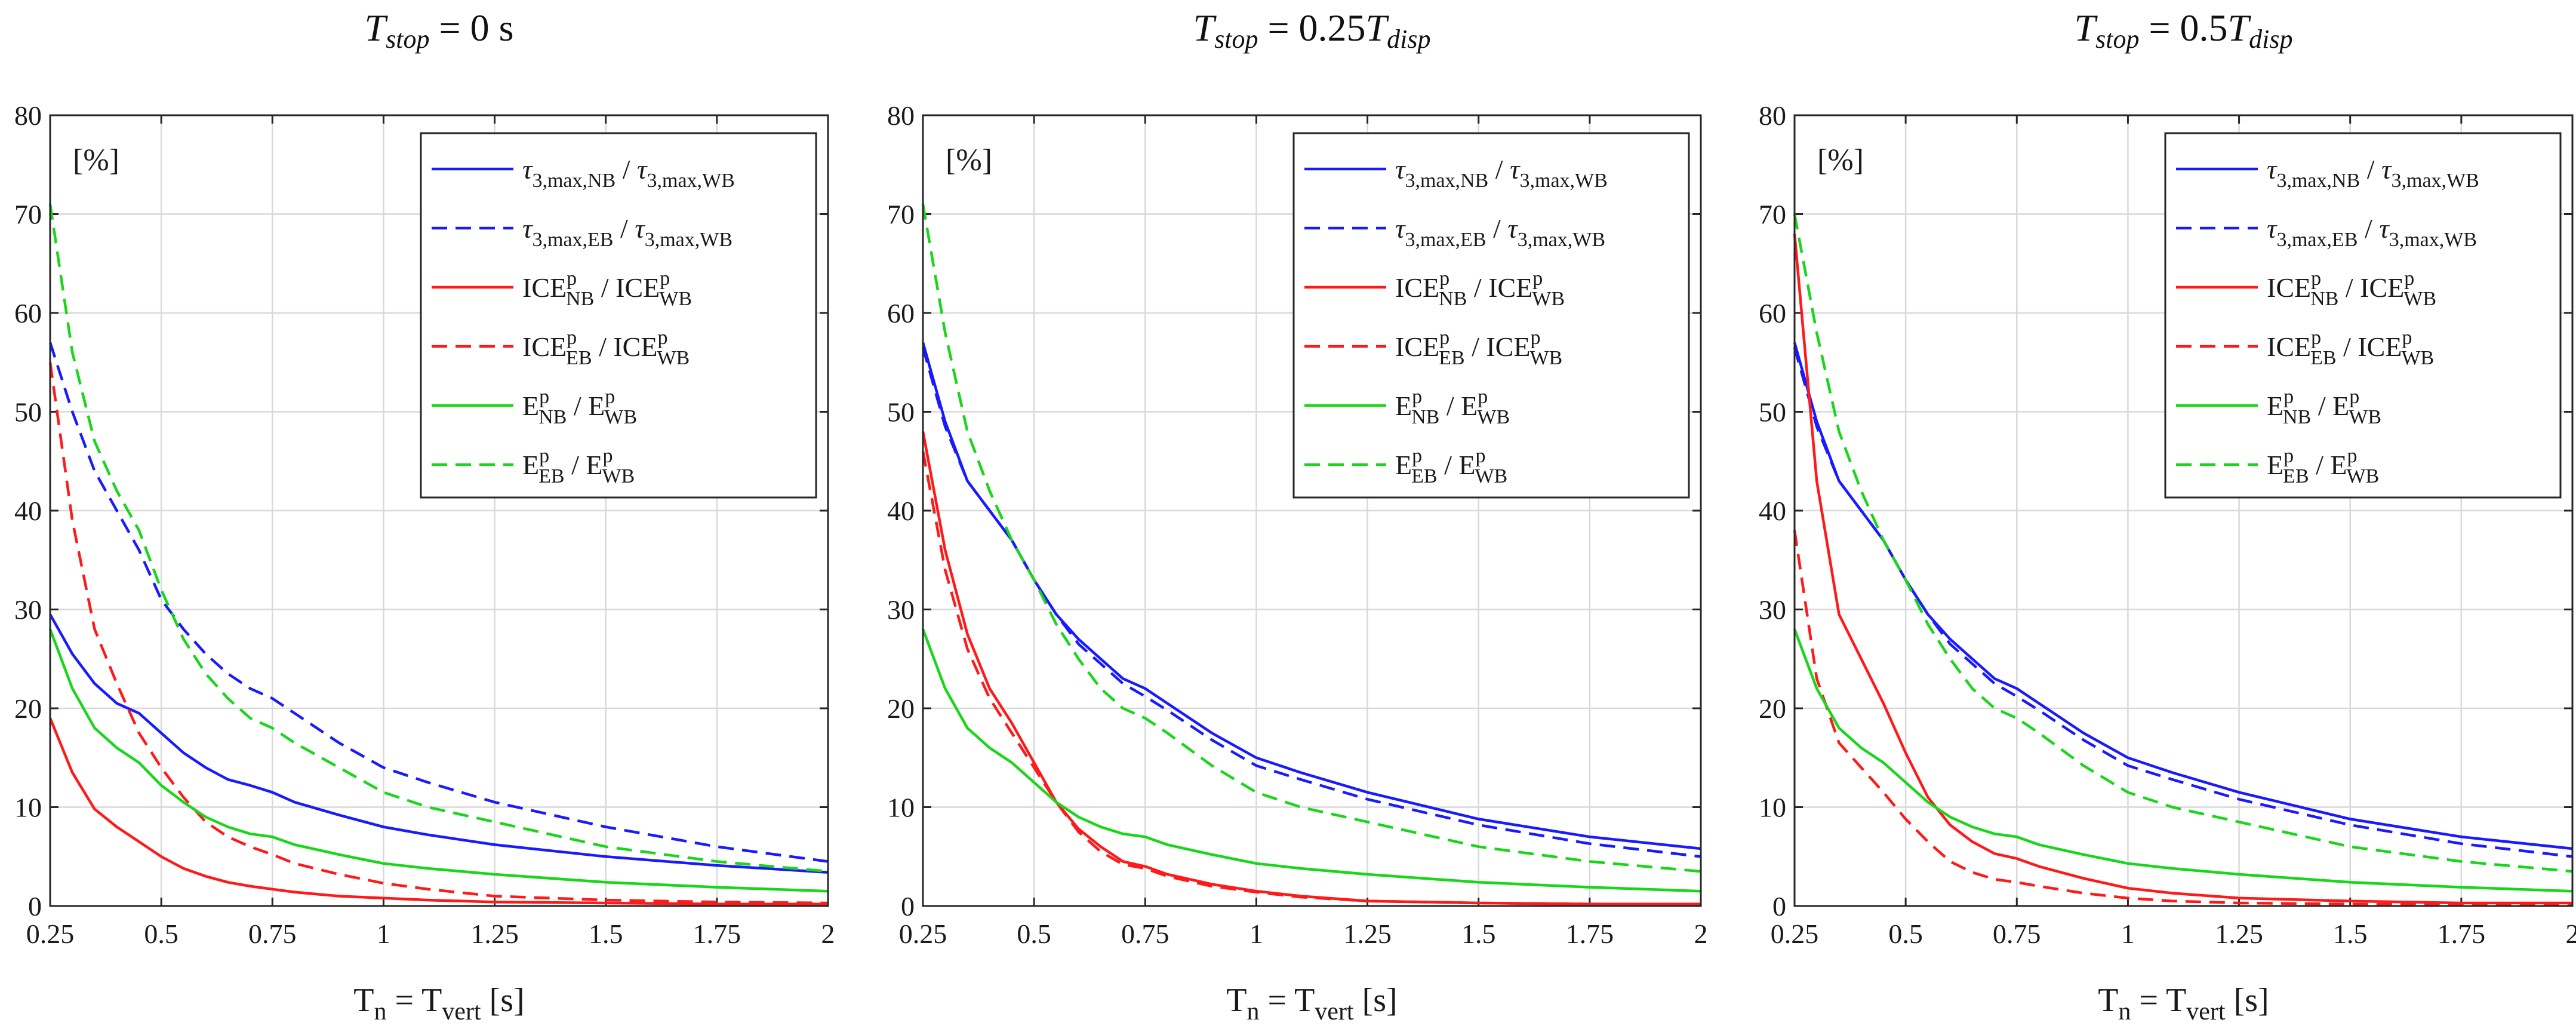 The image size is (2576, 1032). I want to click on legend-label-5: Ep NB / Ep WB, so click(1452, 407).